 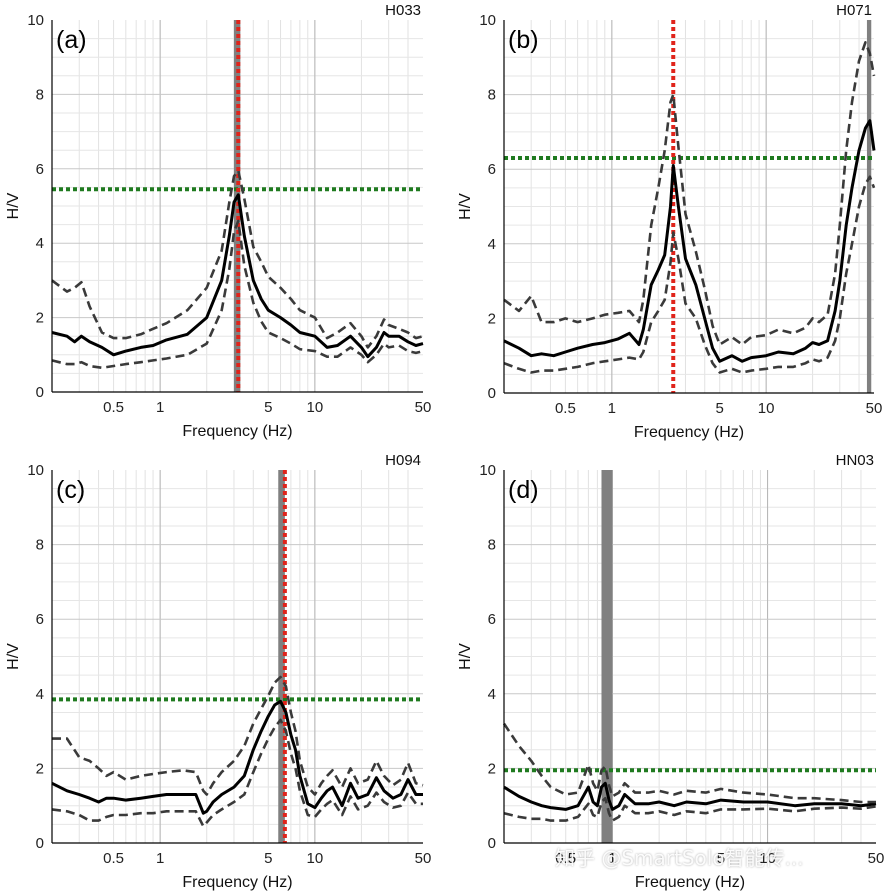 What do you see at coordinates (71, 40) in the screenshot?
I see `panel-label: (a)` at bounding box center [71, 40].